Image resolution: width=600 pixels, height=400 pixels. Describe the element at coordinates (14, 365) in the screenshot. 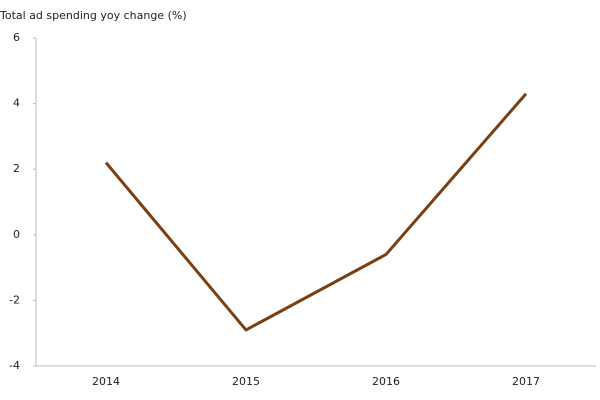

I see `y-tick-label: -4` at that location.